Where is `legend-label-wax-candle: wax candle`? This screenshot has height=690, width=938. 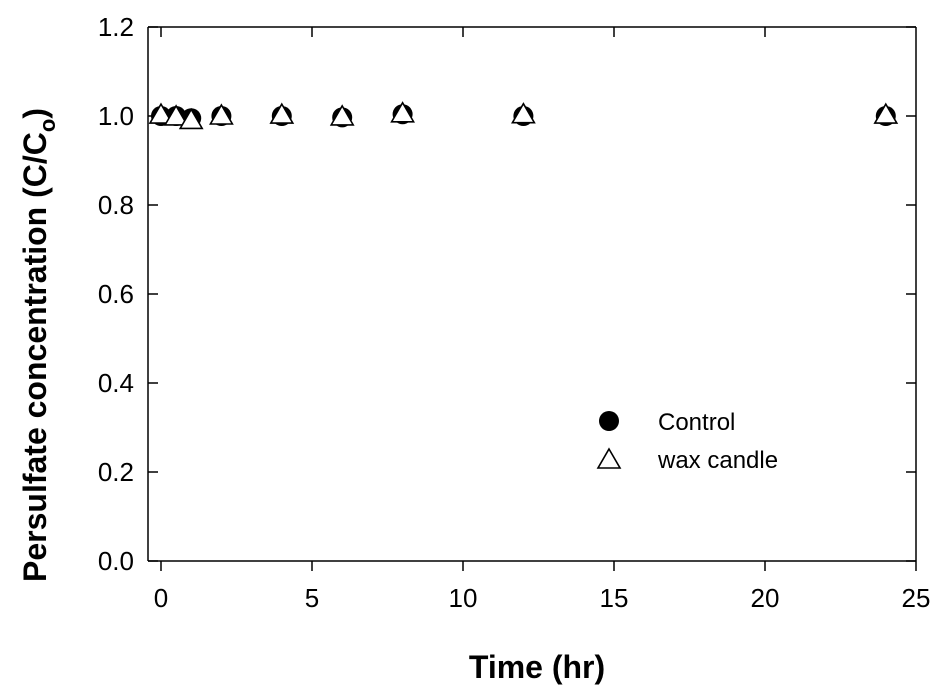 legend-label-wax-candle: wax candle is located at coordinates (717, 460).